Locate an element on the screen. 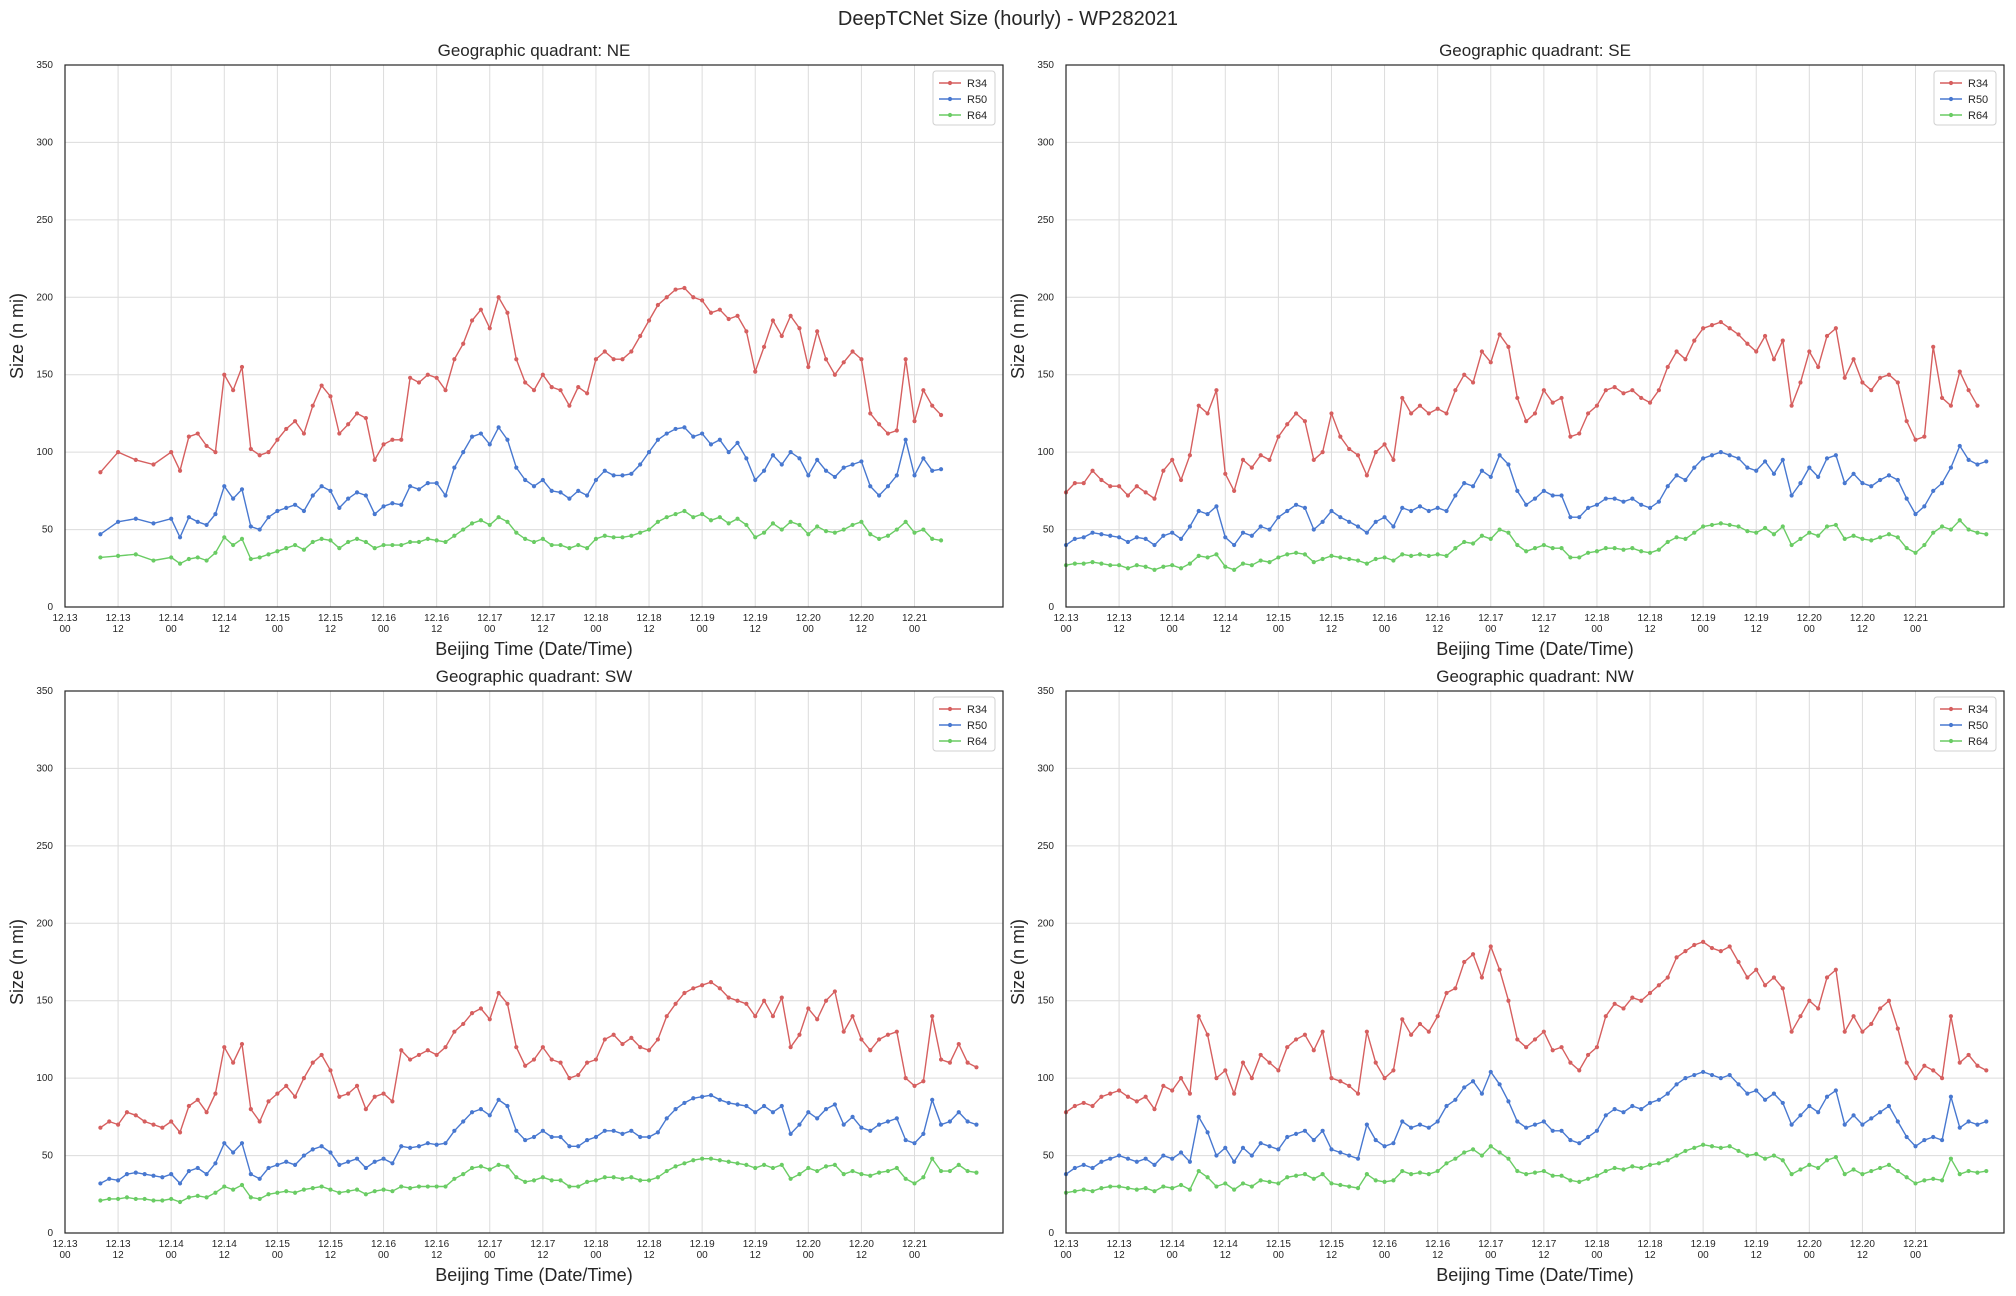 This screenshot has width=2016, height=1296. legend-label-r50: R50 is located at coordinates (977, 100).